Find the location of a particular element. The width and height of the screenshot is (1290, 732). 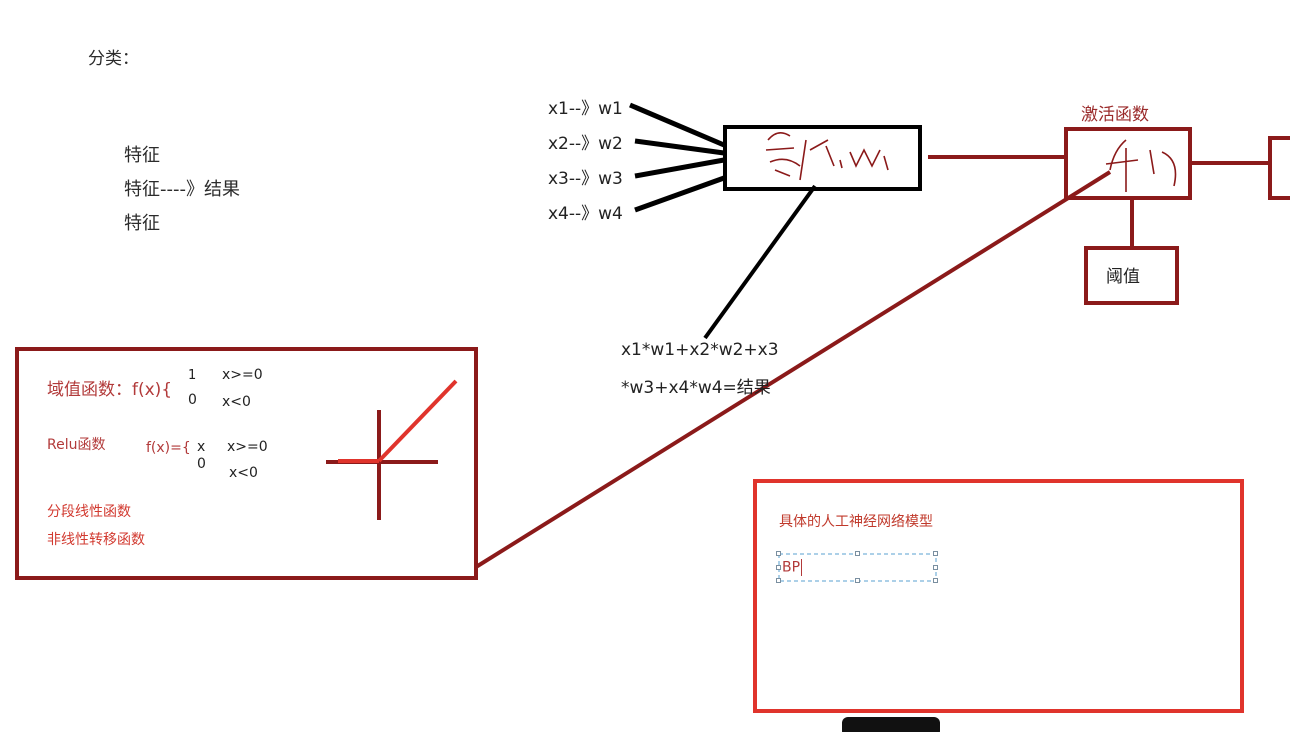

output-box is located at coordinates (1279, 168).